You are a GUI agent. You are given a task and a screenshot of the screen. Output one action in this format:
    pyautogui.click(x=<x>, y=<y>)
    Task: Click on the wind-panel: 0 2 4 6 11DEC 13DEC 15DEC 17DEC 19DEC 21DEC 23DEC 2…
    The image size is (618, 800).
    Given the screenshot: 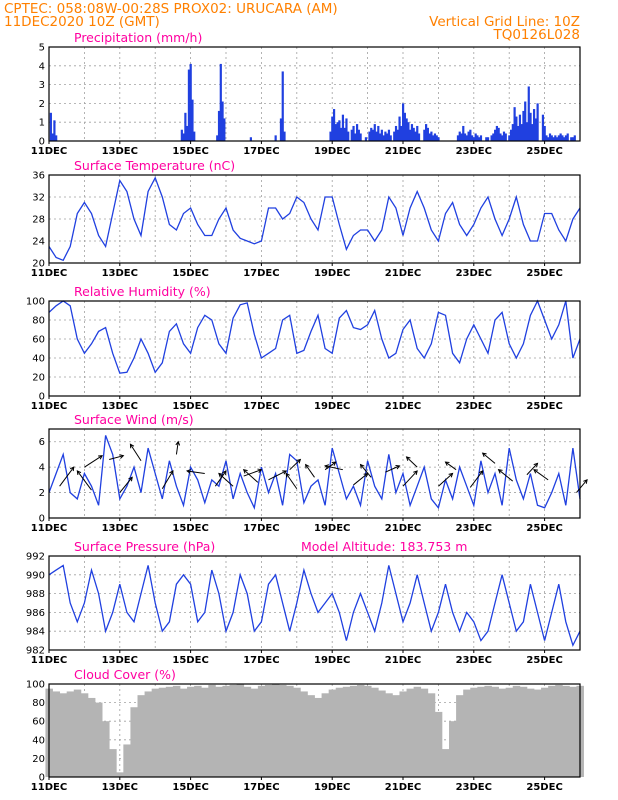 What is the action you would take?
    pyautogui.click(x=309, y=473)
    